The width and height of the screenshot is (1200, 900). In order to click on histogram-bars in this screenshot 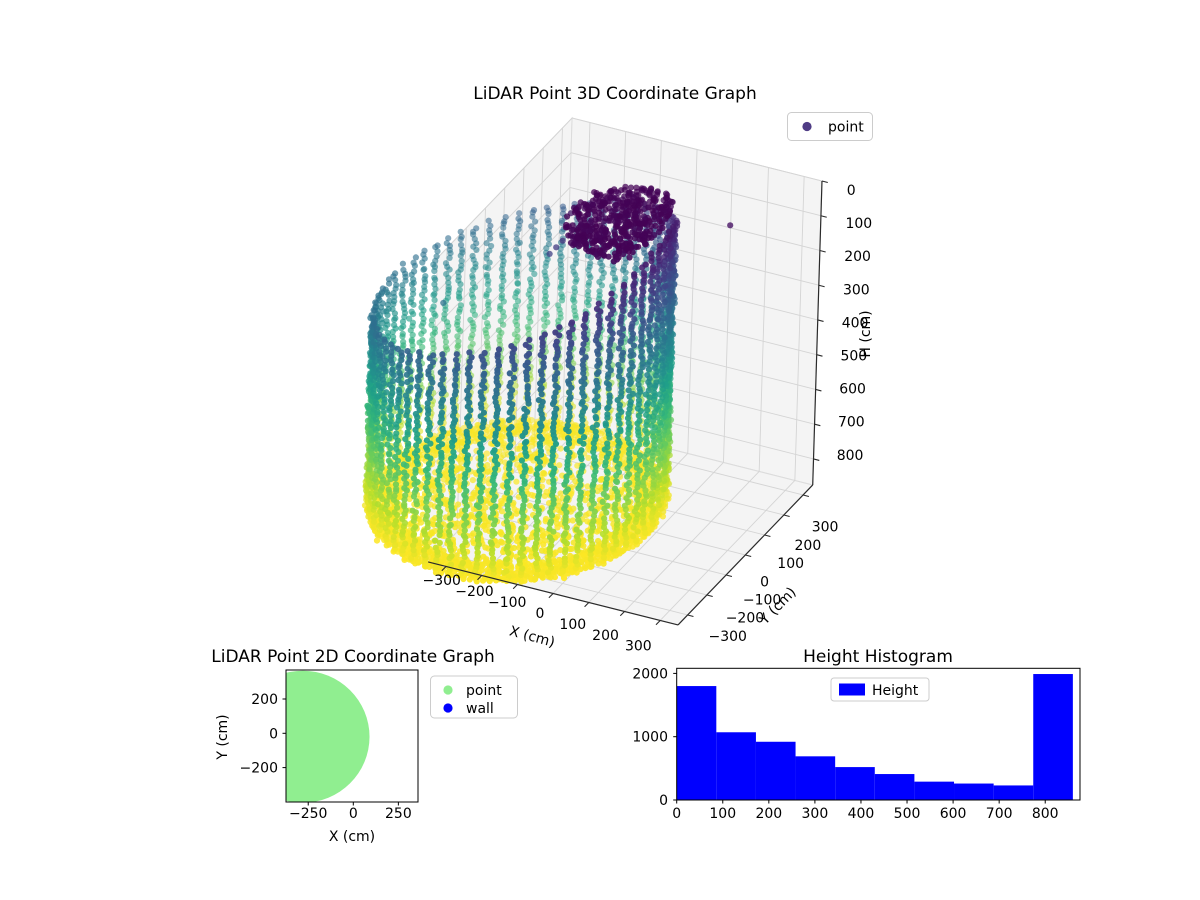, I will do `click(874, 737)`.